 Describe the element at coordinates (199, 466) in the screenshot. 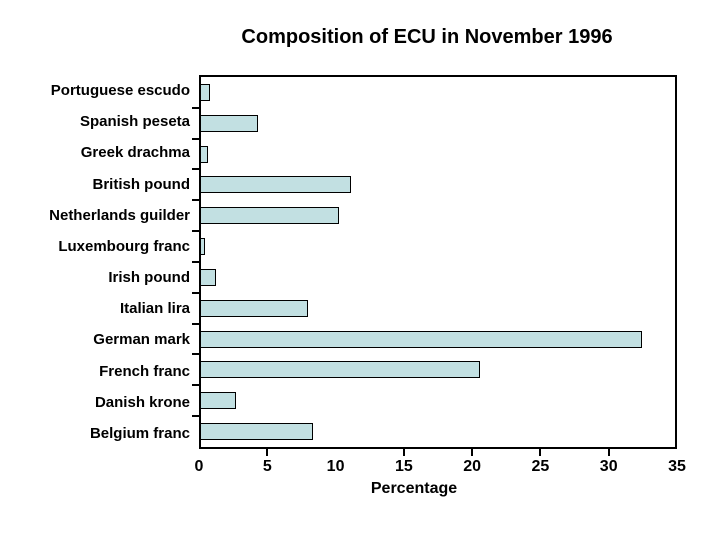

I see `x-axis-ticklabel: 0` at that location.